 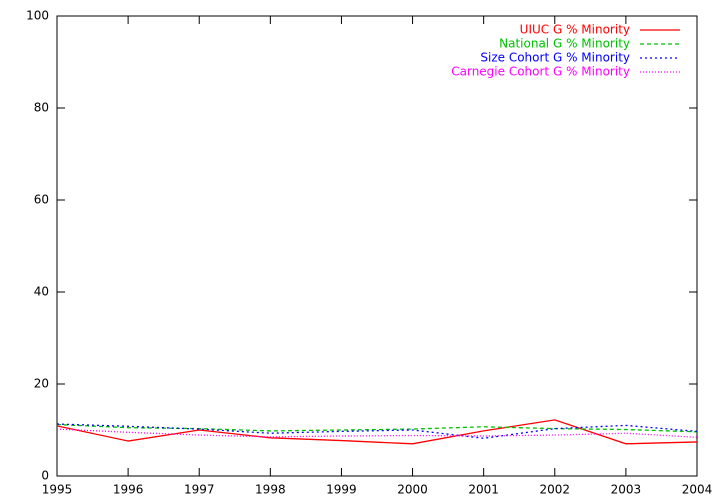 What do you see at coordinates (199, 490) in the screenshot?
I see `x-tick-label: 1997` at bounding box center [199, 490].